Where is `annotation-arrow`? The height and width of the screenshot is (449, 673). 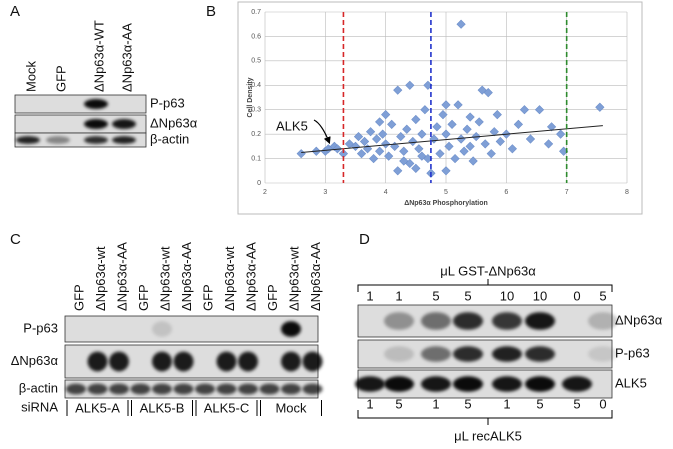
annotation-arrow is located at coordinates (322, 132).